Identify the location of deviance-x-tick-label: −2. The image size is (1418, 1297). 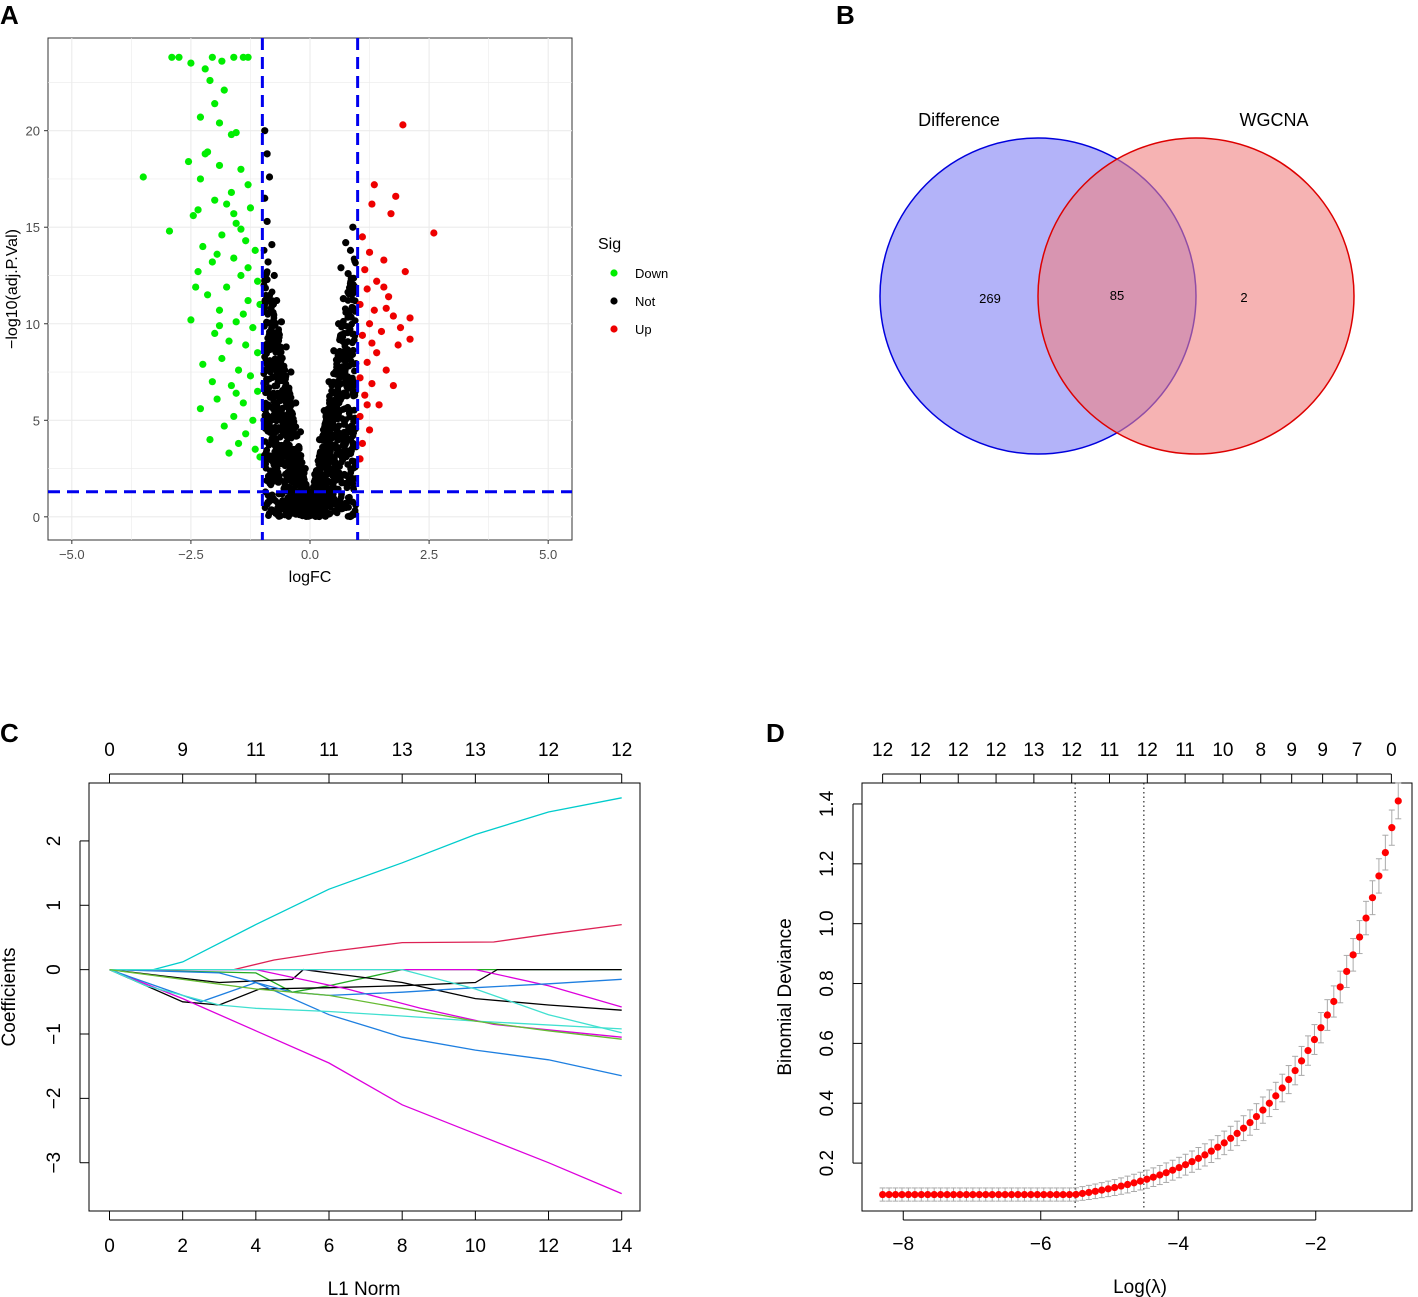
(1316, 1244).